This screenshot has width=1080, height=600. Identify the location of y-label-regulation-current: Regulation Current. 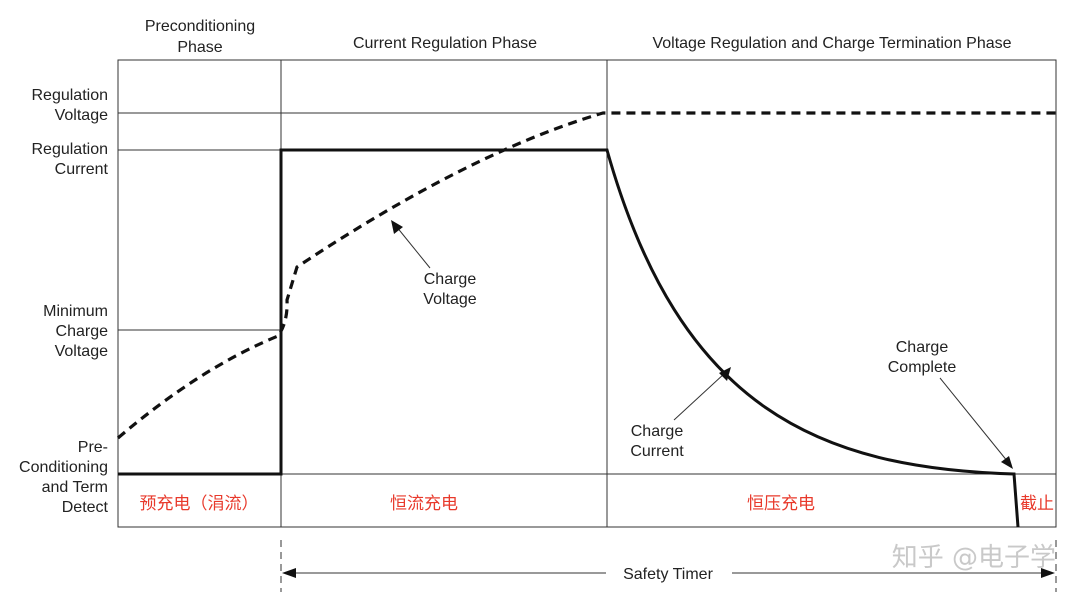
(70, 159).